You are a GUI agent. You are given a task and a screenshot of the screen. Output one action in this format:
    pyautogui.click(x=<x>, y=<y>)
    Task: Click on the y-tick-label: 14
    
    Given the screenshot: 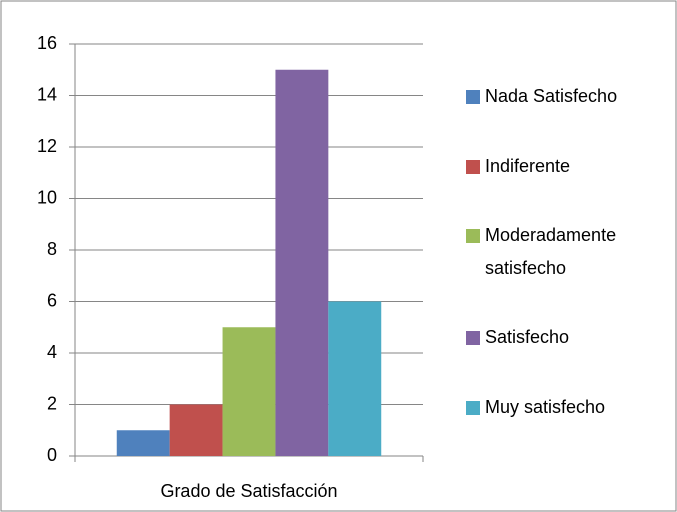 What is the action you would take?
    pyautogui.click(x=47, y=94)
    